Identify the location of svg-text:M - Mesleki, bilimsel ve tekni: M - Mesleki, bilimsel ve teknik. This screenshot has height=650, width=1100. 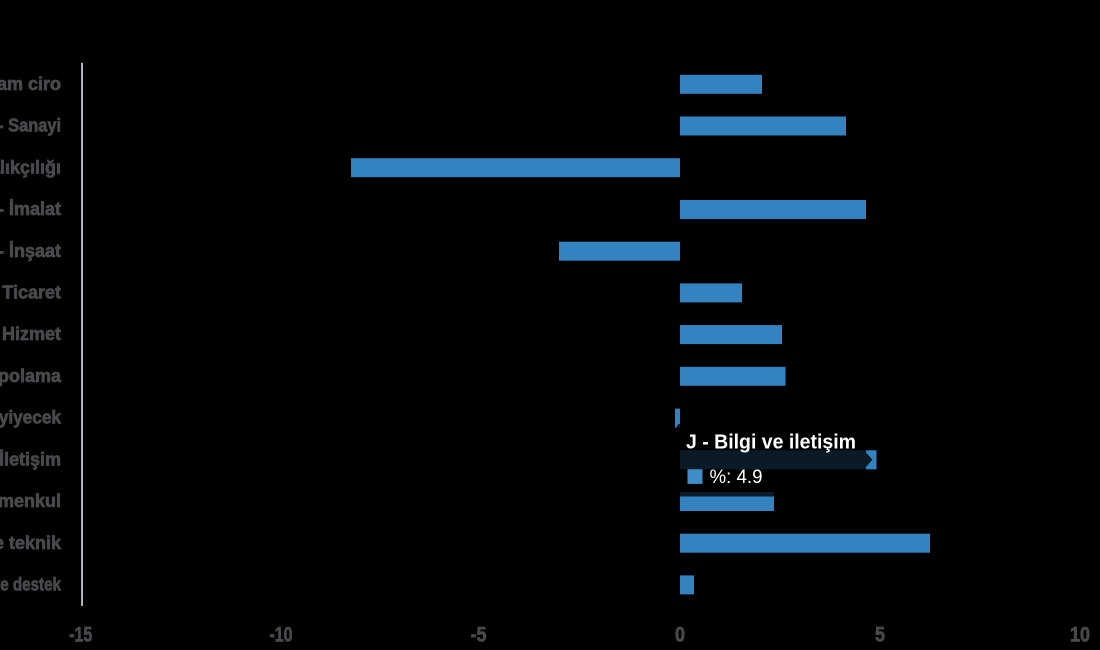
(31, 543).